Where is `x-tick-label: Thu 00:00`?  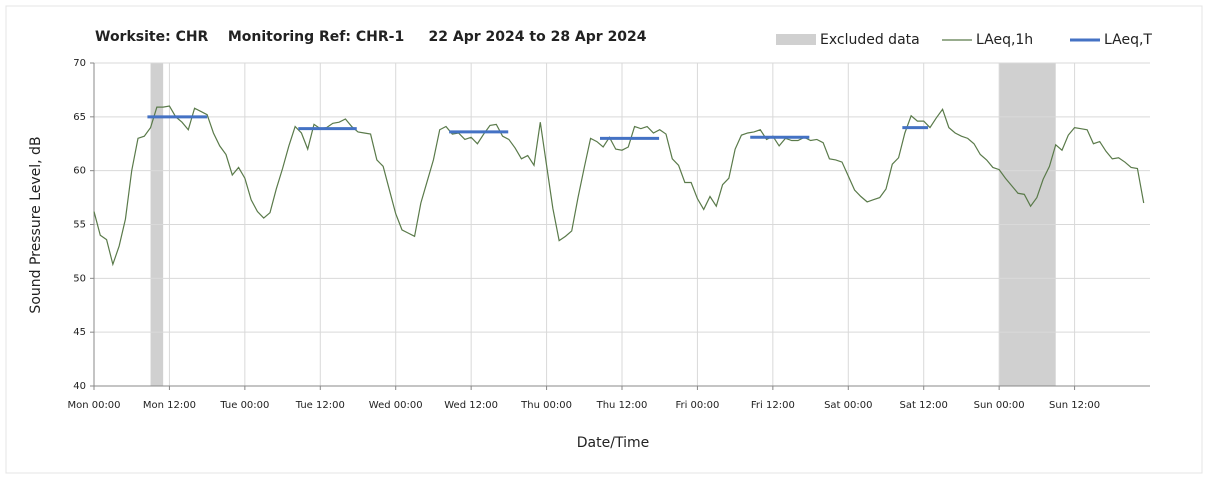
x-tick-label: Thu 00:00 is located at coordinates (546, 405).